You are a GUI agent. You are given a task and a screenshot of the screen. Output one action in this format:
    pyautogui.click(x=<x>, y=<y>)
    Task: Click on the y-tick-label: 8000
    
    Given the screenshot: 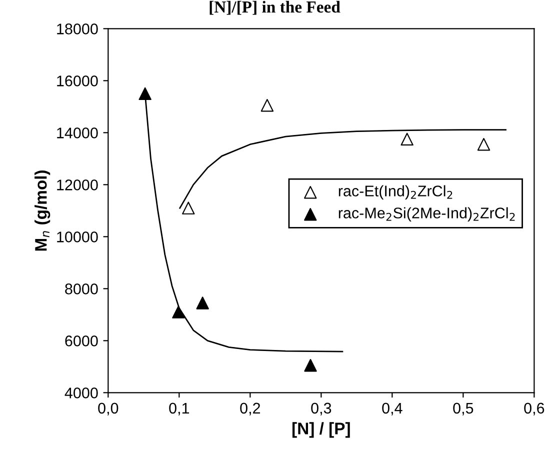 What is the action you would take?
    pyautogui.click(x=81, y=289)
    